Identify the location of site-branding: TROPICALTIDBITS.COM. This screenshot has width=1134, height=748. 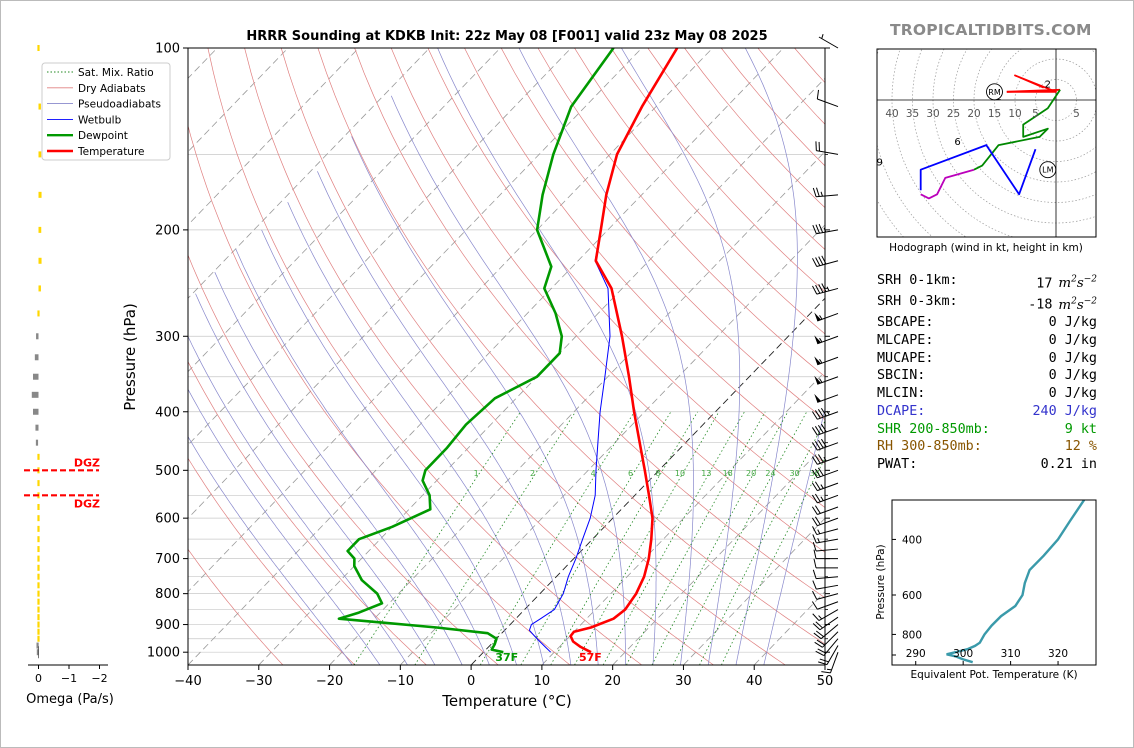
(991, 30).